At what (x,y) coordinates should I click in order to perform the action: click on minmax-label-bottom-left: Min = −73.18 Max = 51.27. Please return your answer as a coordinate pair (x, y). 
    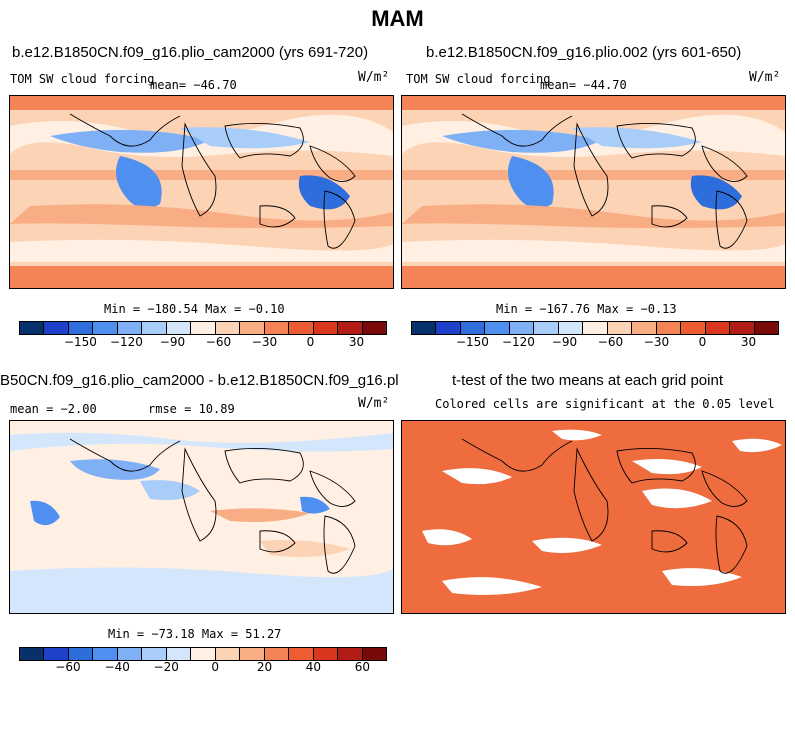
    Looking at the image, I should click on (195, 634).